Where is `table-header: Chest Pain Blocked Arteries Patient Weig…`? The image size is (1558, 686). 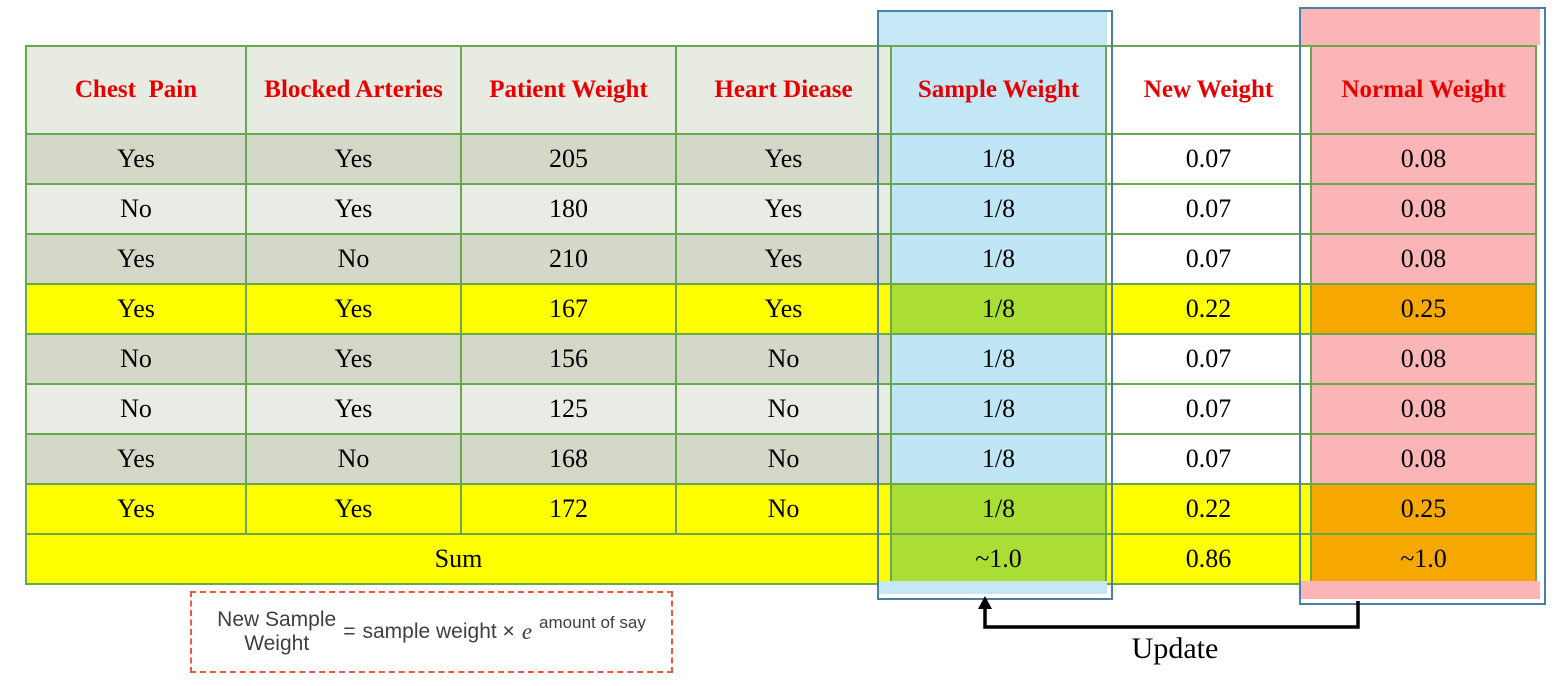
table-header: Chest Pain Blocked Arteries Patient Weig… is located at coordinates (781, 90).